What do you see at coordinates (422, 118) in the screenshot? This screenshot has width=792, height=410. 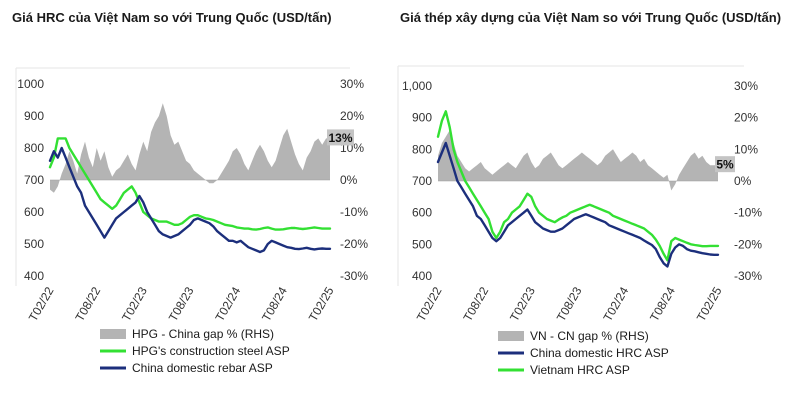 I see `chart-2-y-left-tick: 900` at bounding box center [422, 118].